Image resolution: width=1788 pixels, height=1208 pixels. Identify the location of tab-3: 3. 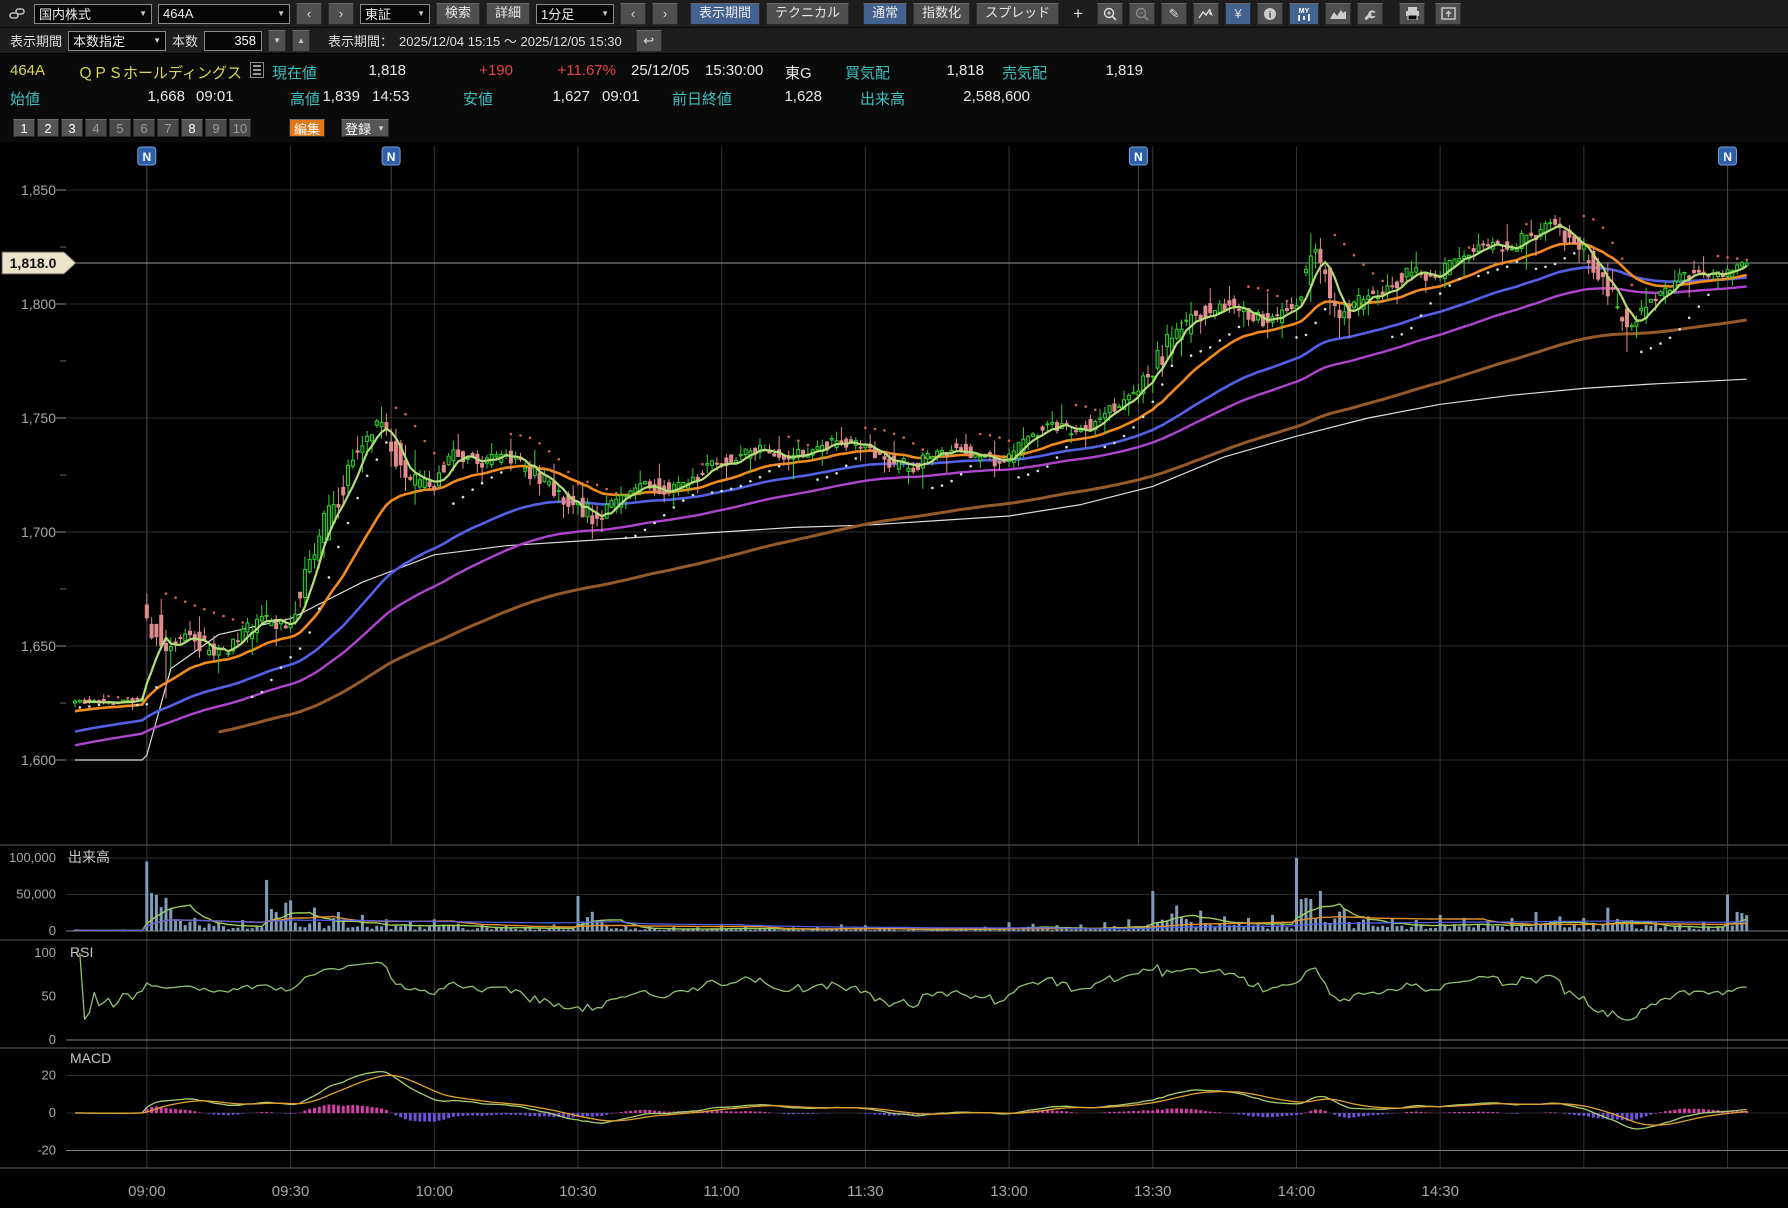
(72, 128).